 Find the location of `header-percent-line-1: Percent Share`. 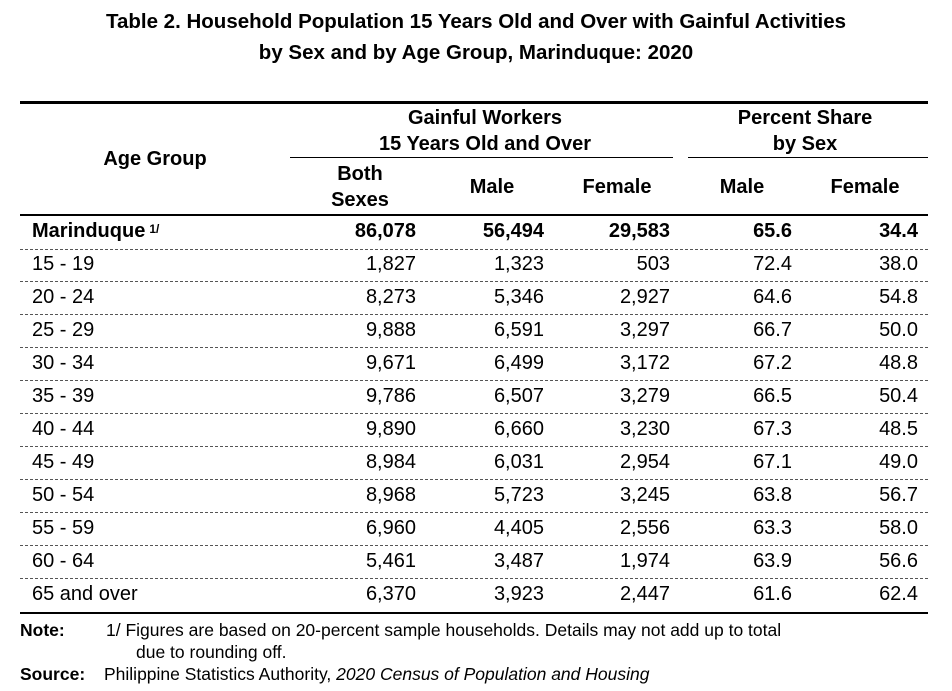

header-percent-line-1: Percent Share is located at coordinates (805, 118).